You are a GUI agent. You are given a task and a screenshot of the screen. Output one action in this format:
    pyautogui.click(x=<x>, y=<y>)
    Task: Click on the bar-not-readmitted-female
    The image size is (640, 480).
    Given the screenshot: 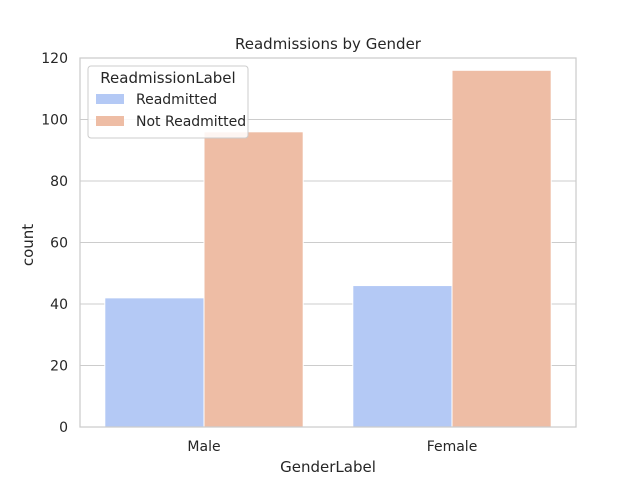 What is the action you would take?
    pyautogui.click(x=501, y=248)
    